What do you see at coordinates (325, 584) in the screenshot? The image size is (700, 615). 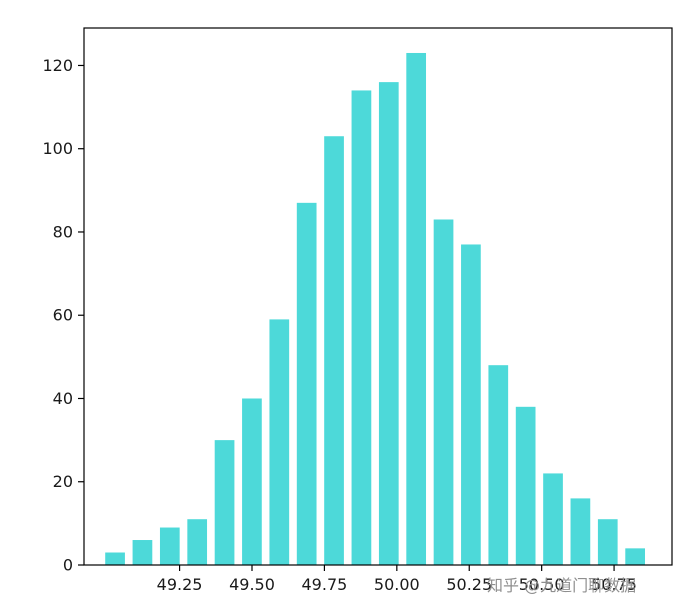 I see `x-tick-label: 49.75` at bounding box center [325, 584].